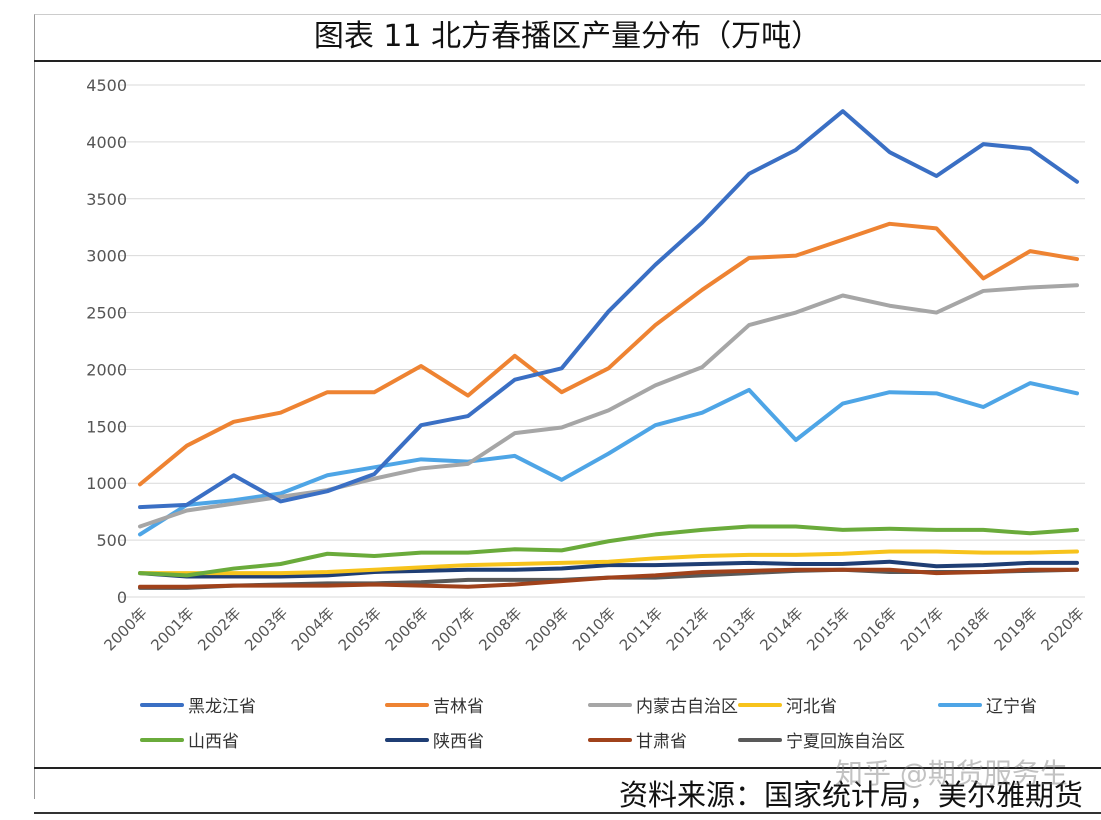  What do you see at coordinates (106, 142) in the screenshot?
I see `y-tick-label: 4000` at bounding box center [106, 142].